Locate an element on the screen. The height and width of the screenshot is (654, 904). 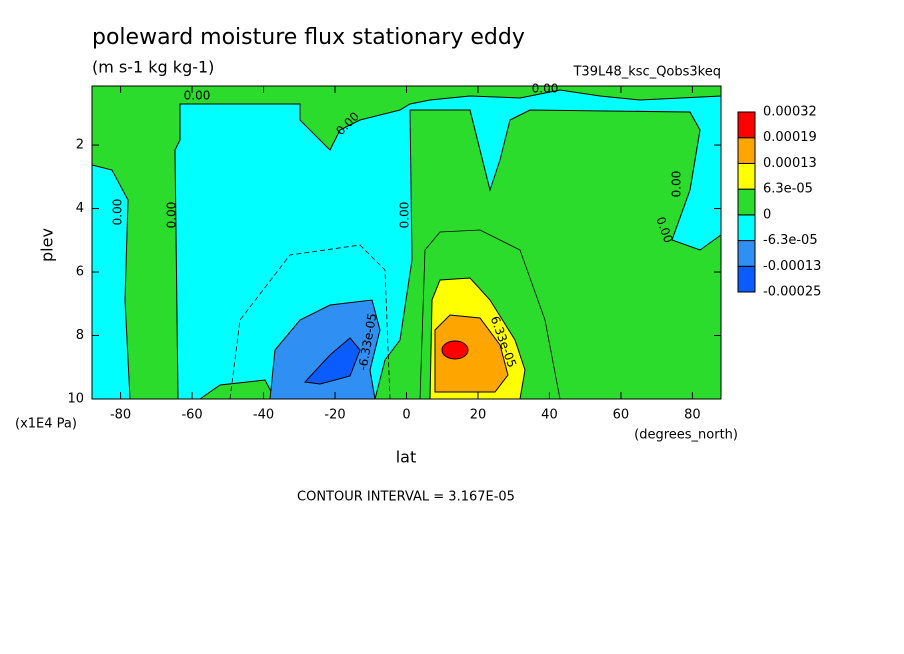
x-tick-label: -60 is located at coordinates (191, 415).